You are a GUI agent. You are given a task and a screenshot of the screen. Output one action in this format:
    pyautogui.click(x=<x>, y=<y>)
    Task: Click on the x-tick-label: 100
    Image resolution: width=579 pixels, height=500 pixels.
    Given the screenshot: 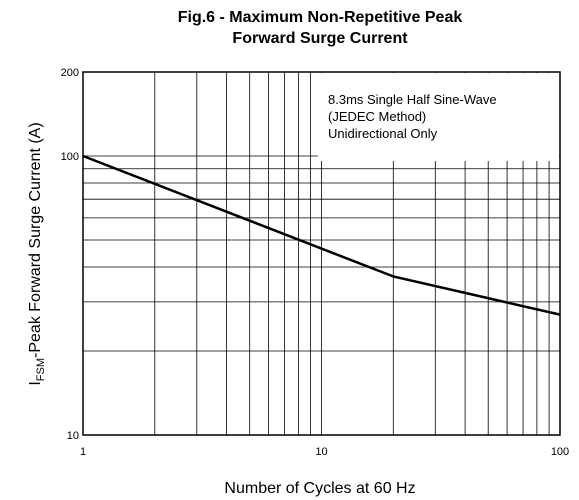 What is the action you would take?
    pyautogui.click(x=560, y=452)
    